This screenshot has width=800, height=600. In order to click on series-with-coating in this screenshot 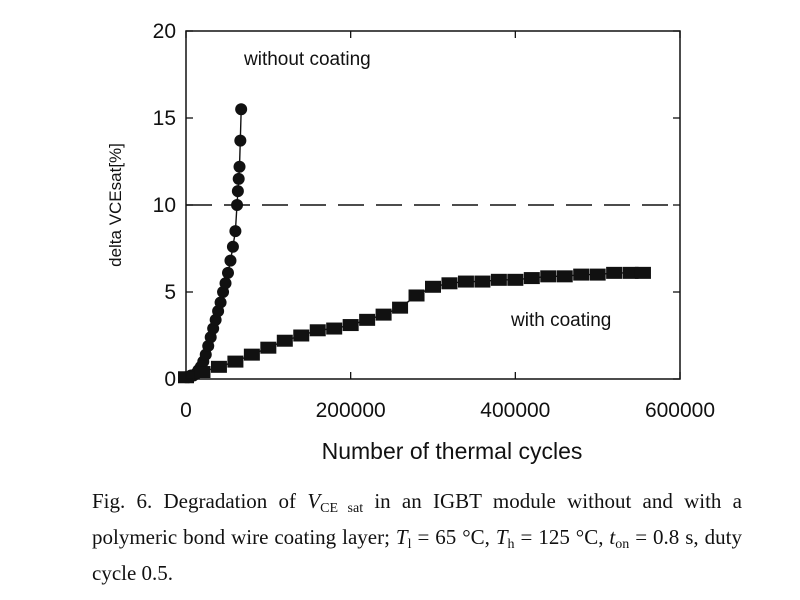, I will do `click(414, 325)`.